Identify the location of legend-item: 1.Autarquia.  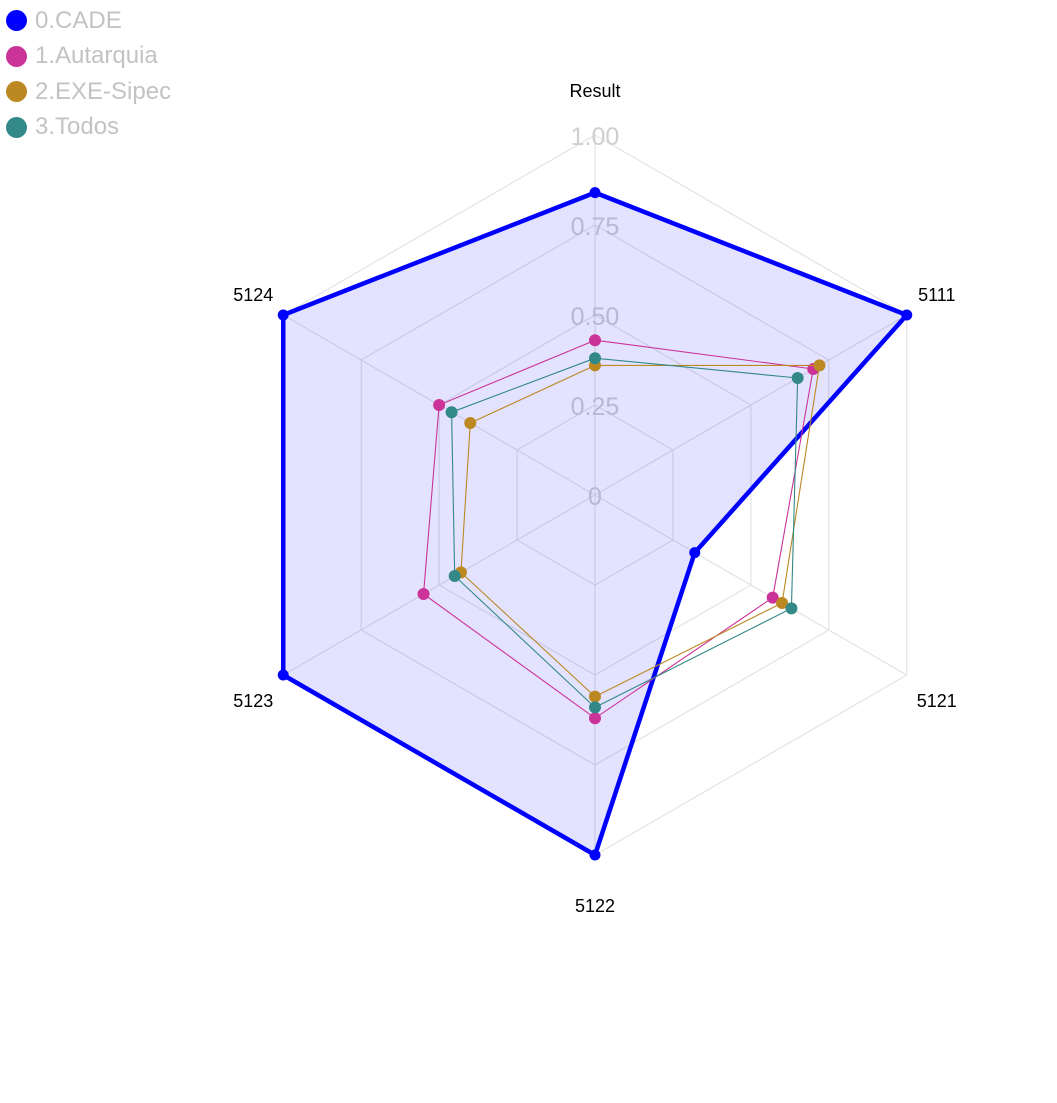
(88, 57).